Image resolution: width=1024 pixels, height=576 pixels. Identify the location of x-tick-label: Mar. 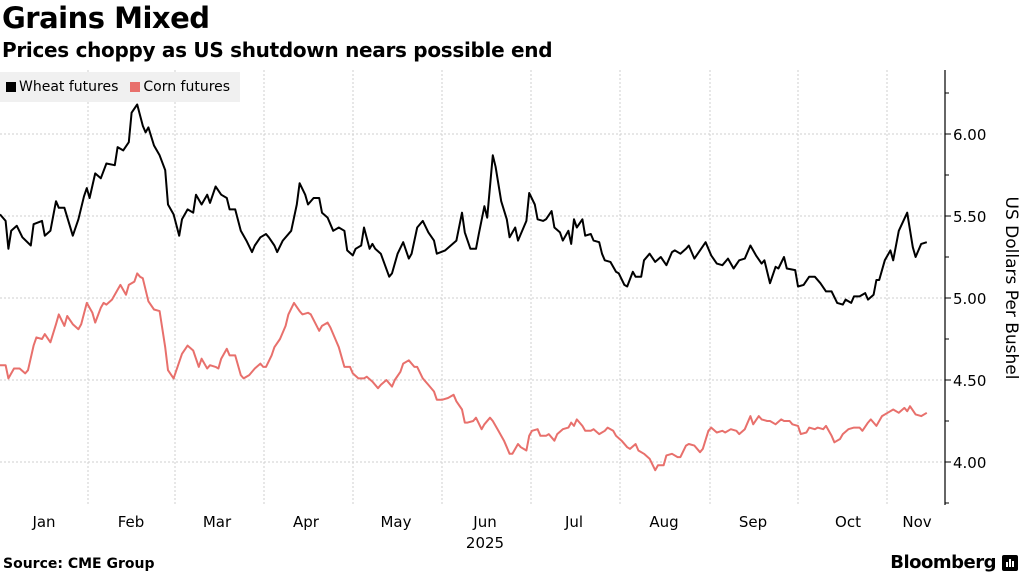
(217, 522).